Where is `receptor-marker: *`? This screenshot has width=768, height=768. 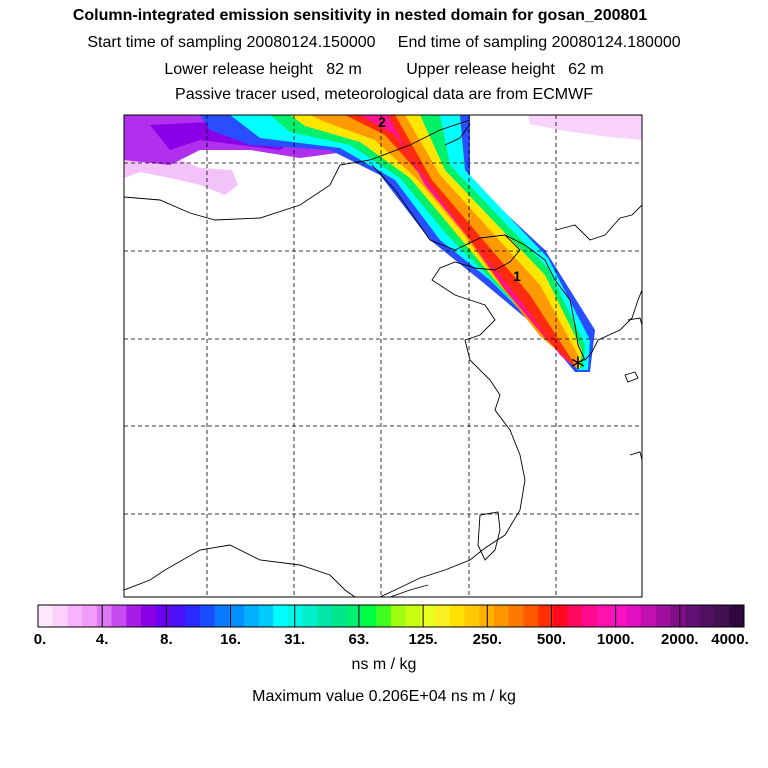 receptor-marker: * is located at coordinates (578, 367).